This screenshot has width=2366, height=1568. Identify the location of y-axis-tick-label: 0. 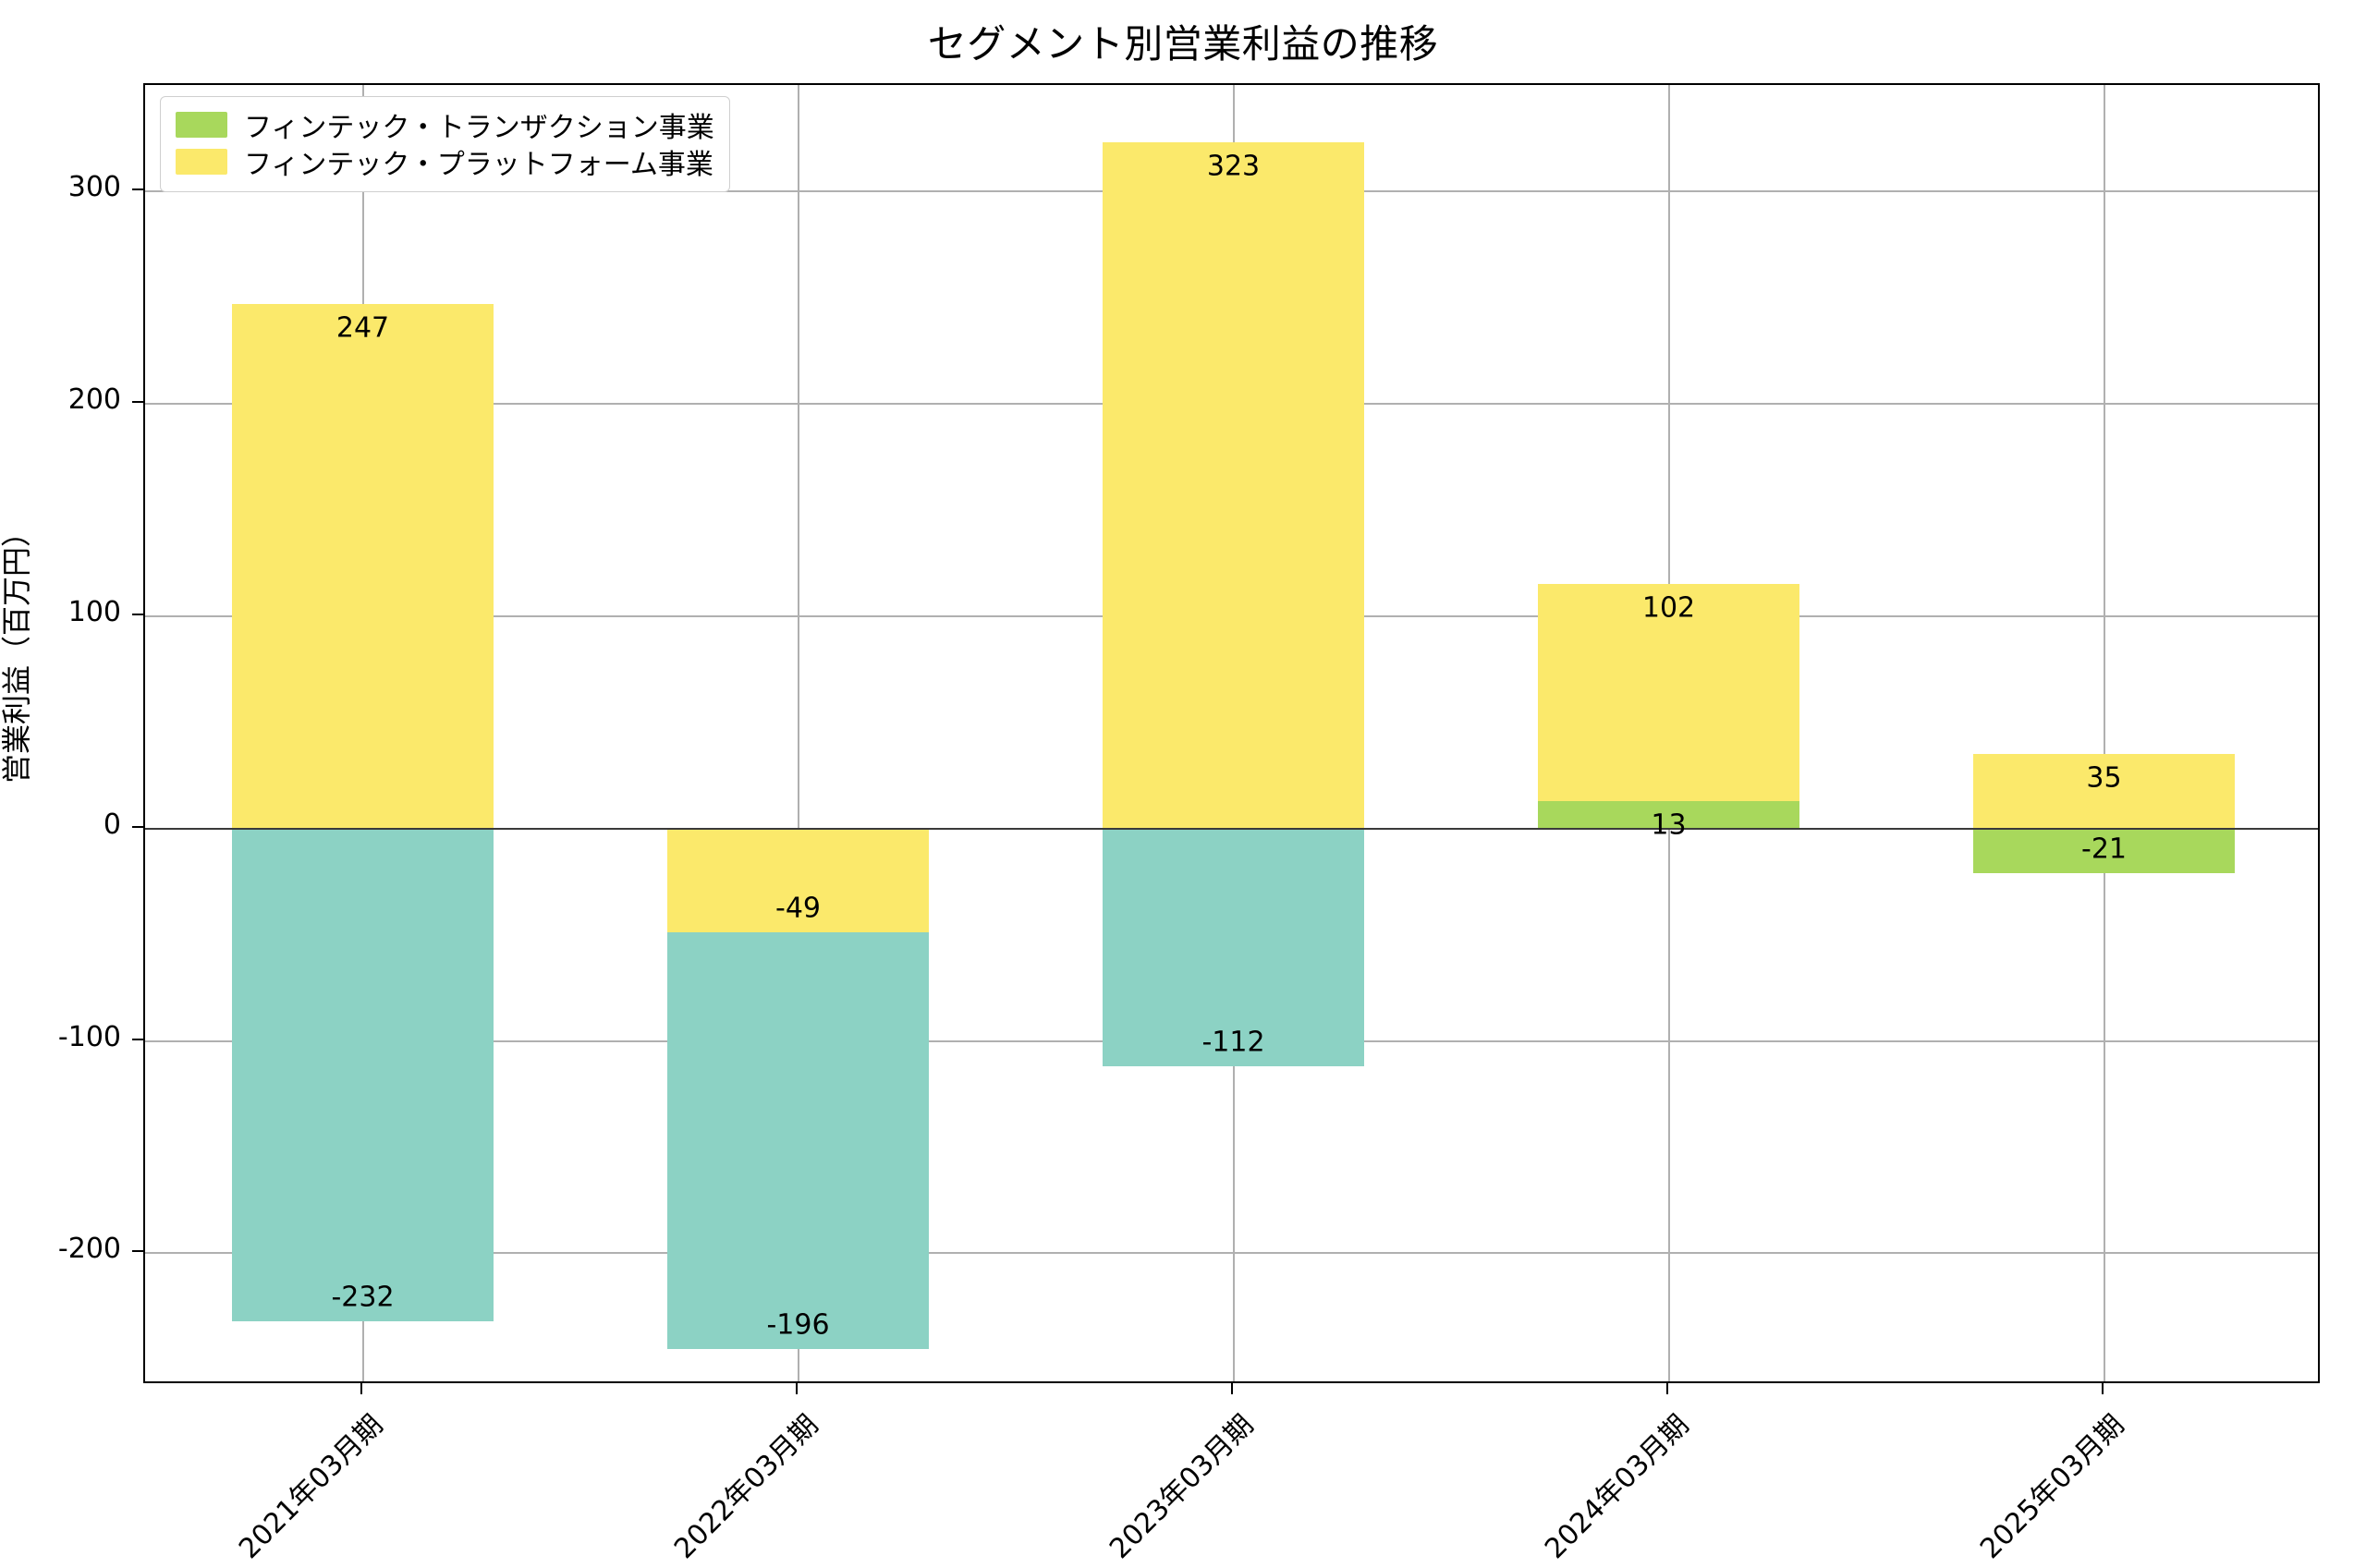
(112, 824).